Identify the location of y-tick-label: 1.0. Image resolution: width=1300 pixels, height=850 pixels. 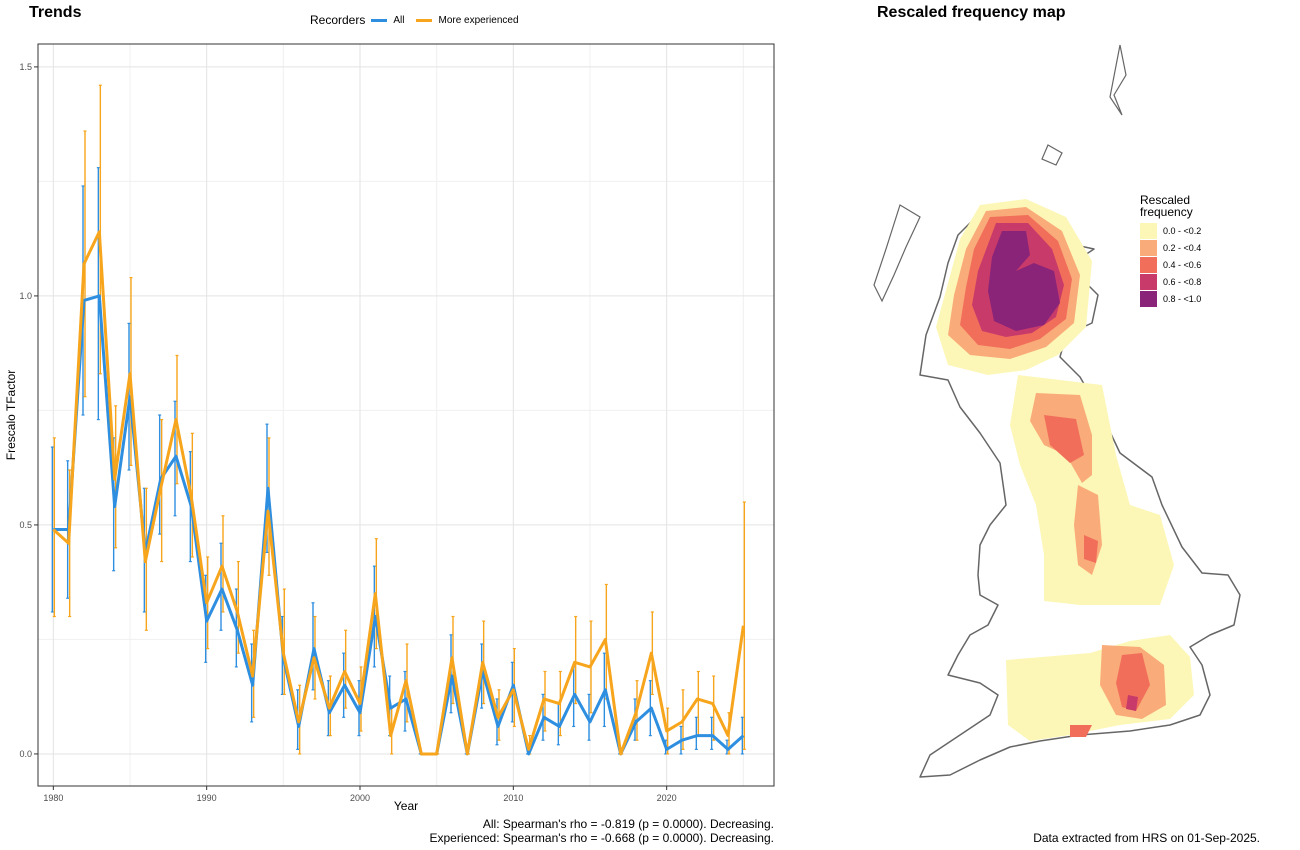
(25, 296).